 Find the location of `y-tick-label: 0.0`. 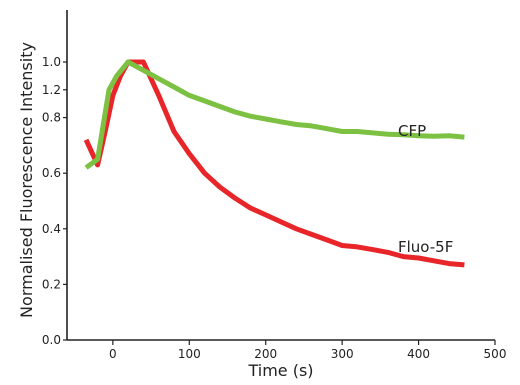

y-tick-label: 0.0 is located at coordinates (51, 340).